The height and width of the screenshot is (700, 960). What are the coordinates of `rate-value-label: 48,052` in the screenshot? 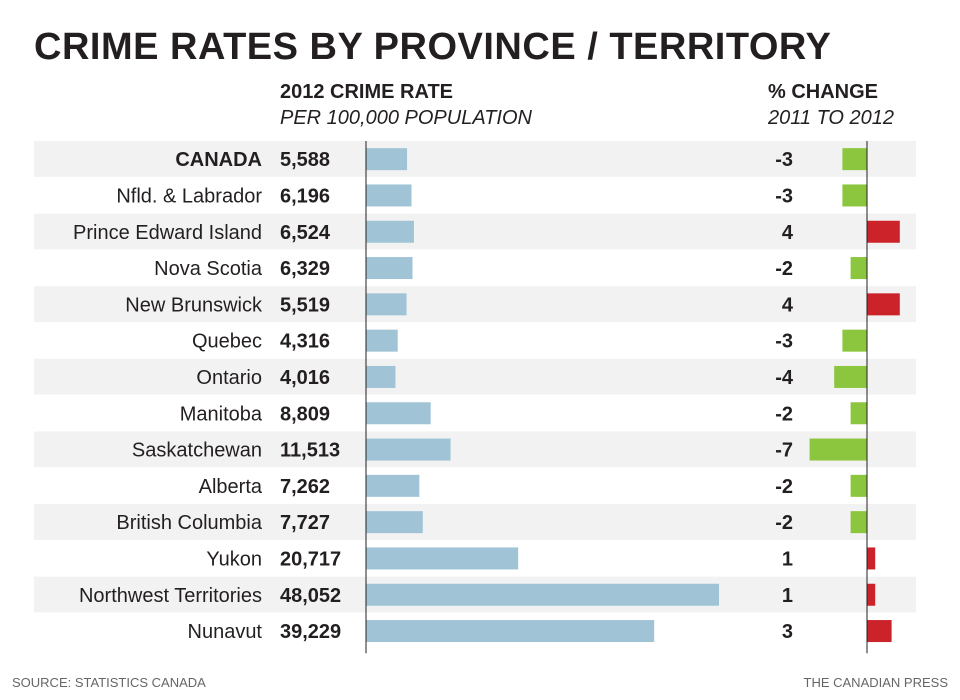 It's located at (310, 596).